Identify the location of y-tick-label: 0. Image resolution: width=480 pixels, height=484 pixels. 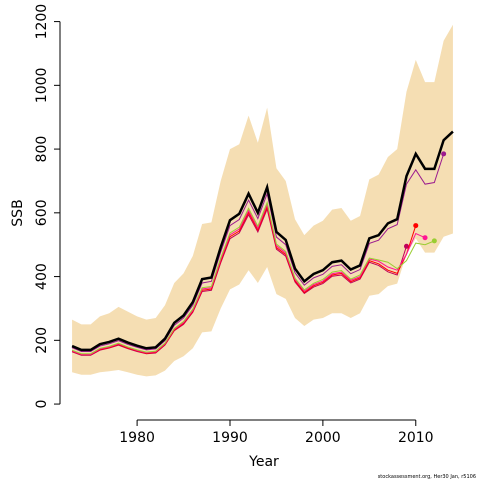
(42, 404).